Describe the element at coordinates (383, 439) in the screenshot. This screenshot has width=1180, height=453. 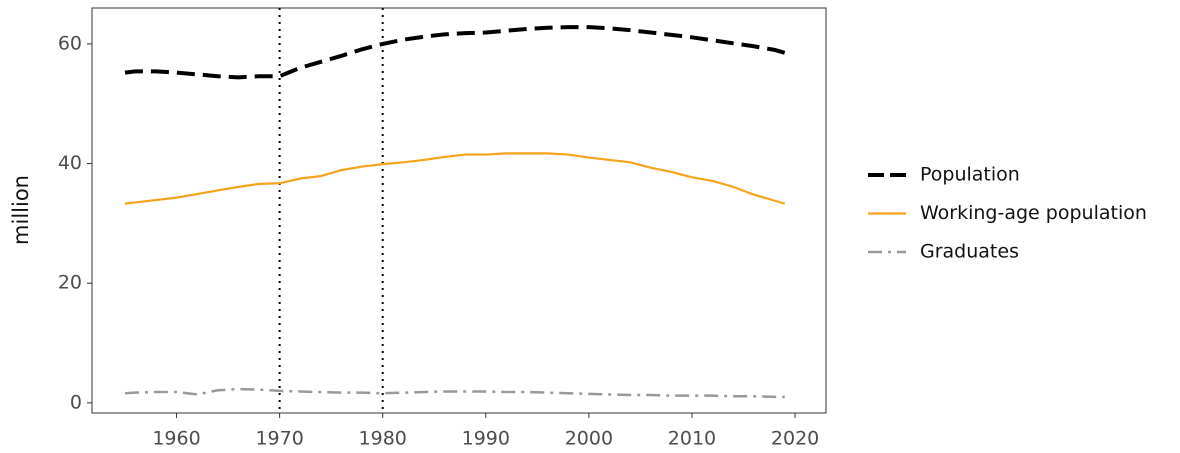
I see `x-tick-label: 1980` at that location.